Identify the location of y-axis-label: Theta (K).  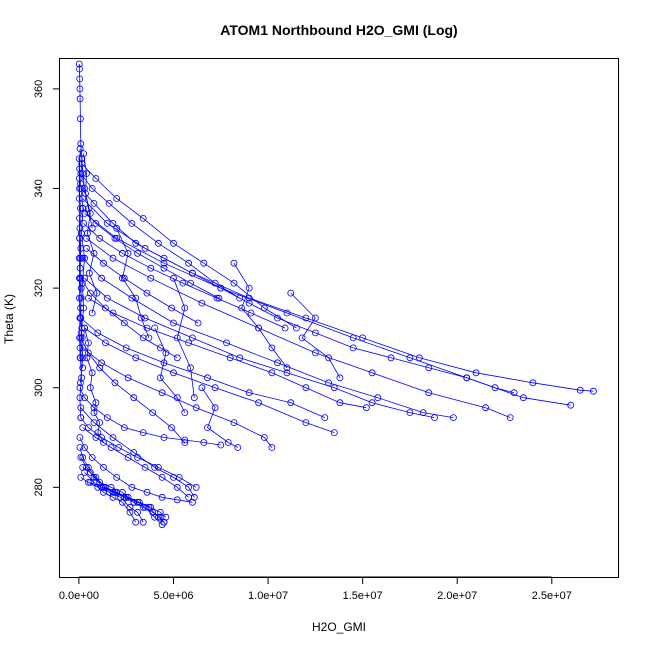
(9, 319).